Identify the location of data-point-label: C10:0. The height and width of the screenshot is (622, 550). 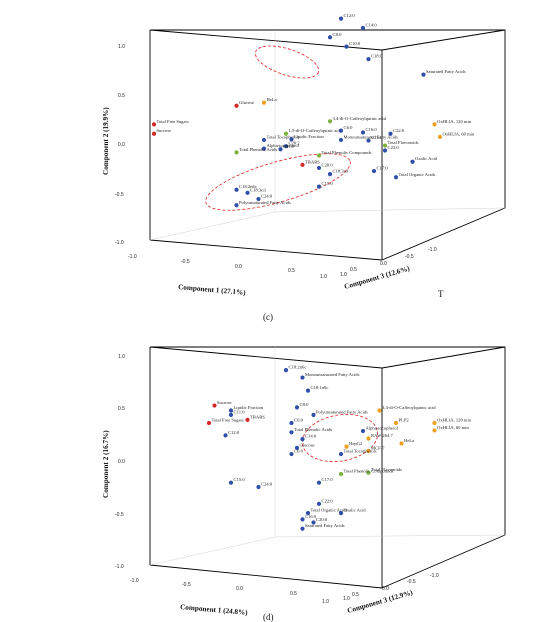
(355, 43).